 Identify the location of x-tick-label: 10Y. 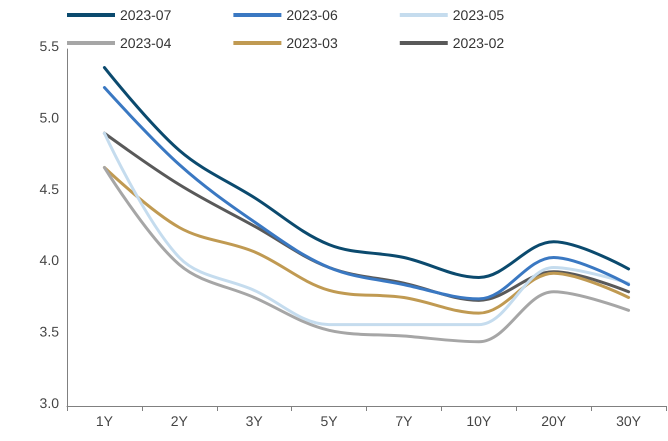
(479, 421).